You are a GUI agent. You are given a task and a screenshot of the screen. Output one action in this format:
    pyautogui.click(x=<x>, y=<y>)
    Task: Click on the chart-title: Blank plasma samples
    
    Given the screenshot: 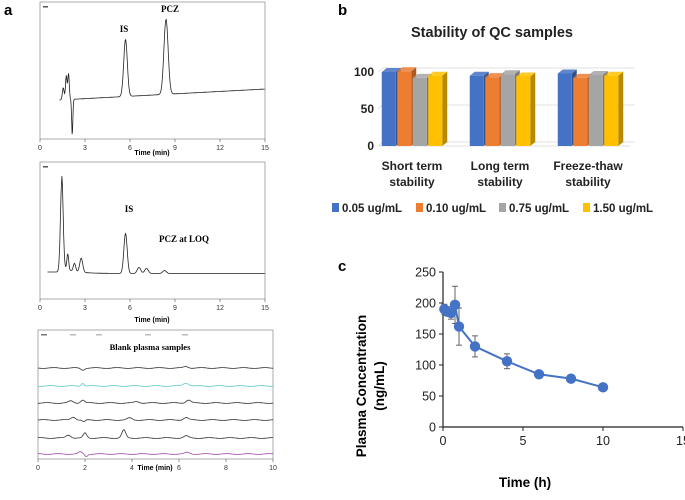 What is the action you would take?
    pyautogui.click(x=150, y=347)
    